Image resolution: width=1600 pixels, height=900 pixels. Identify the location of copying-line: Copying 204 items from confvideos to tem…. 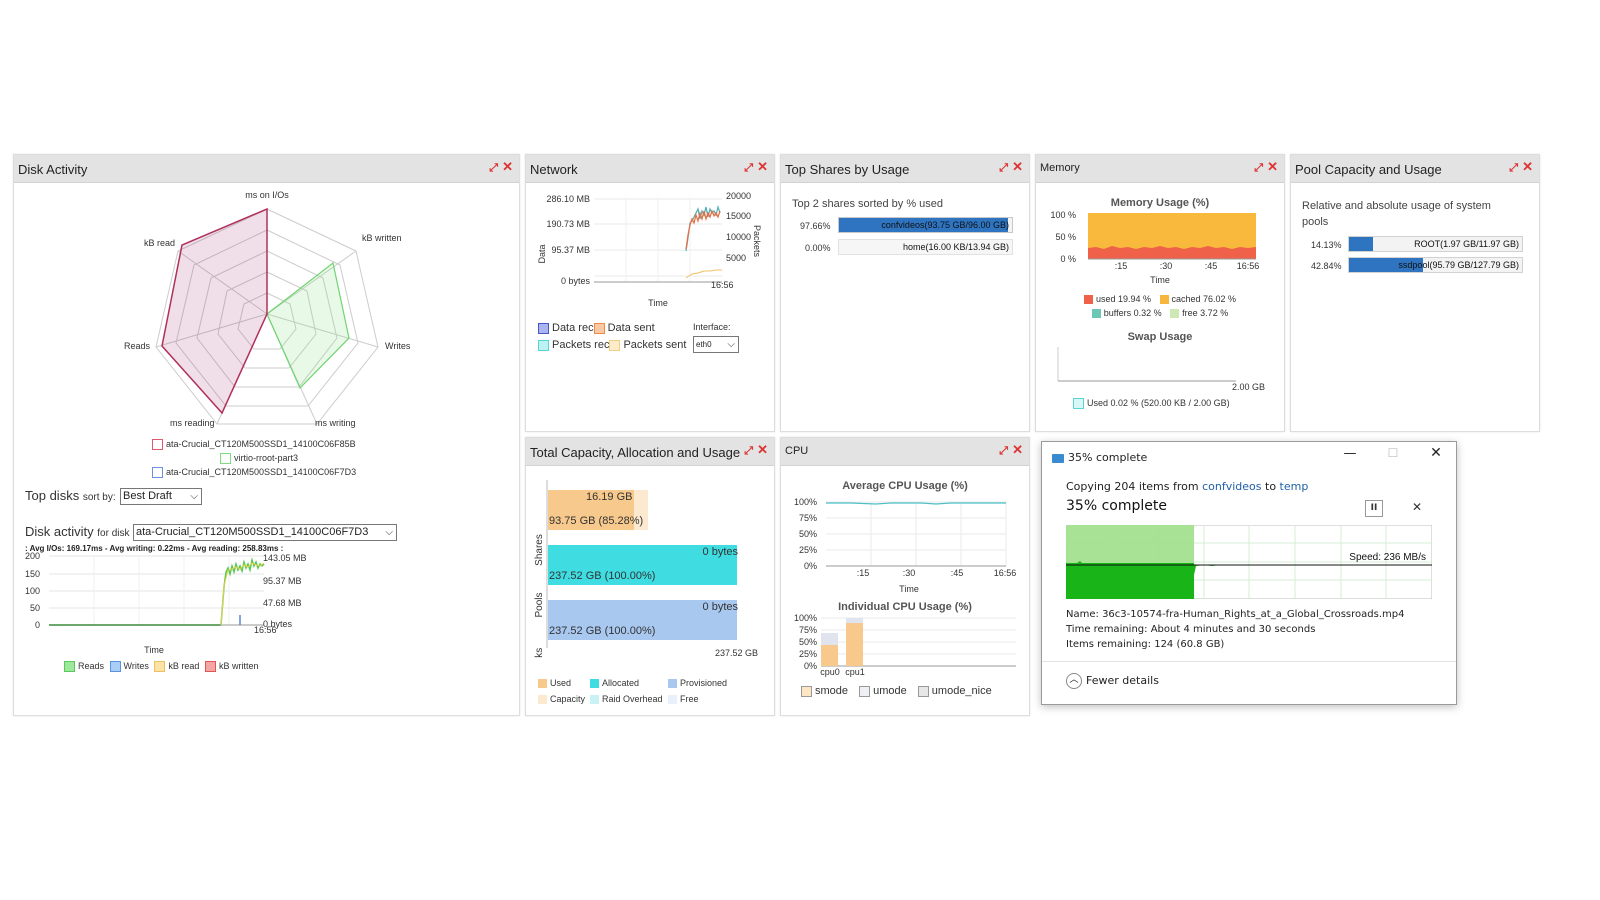
(1187, 486).